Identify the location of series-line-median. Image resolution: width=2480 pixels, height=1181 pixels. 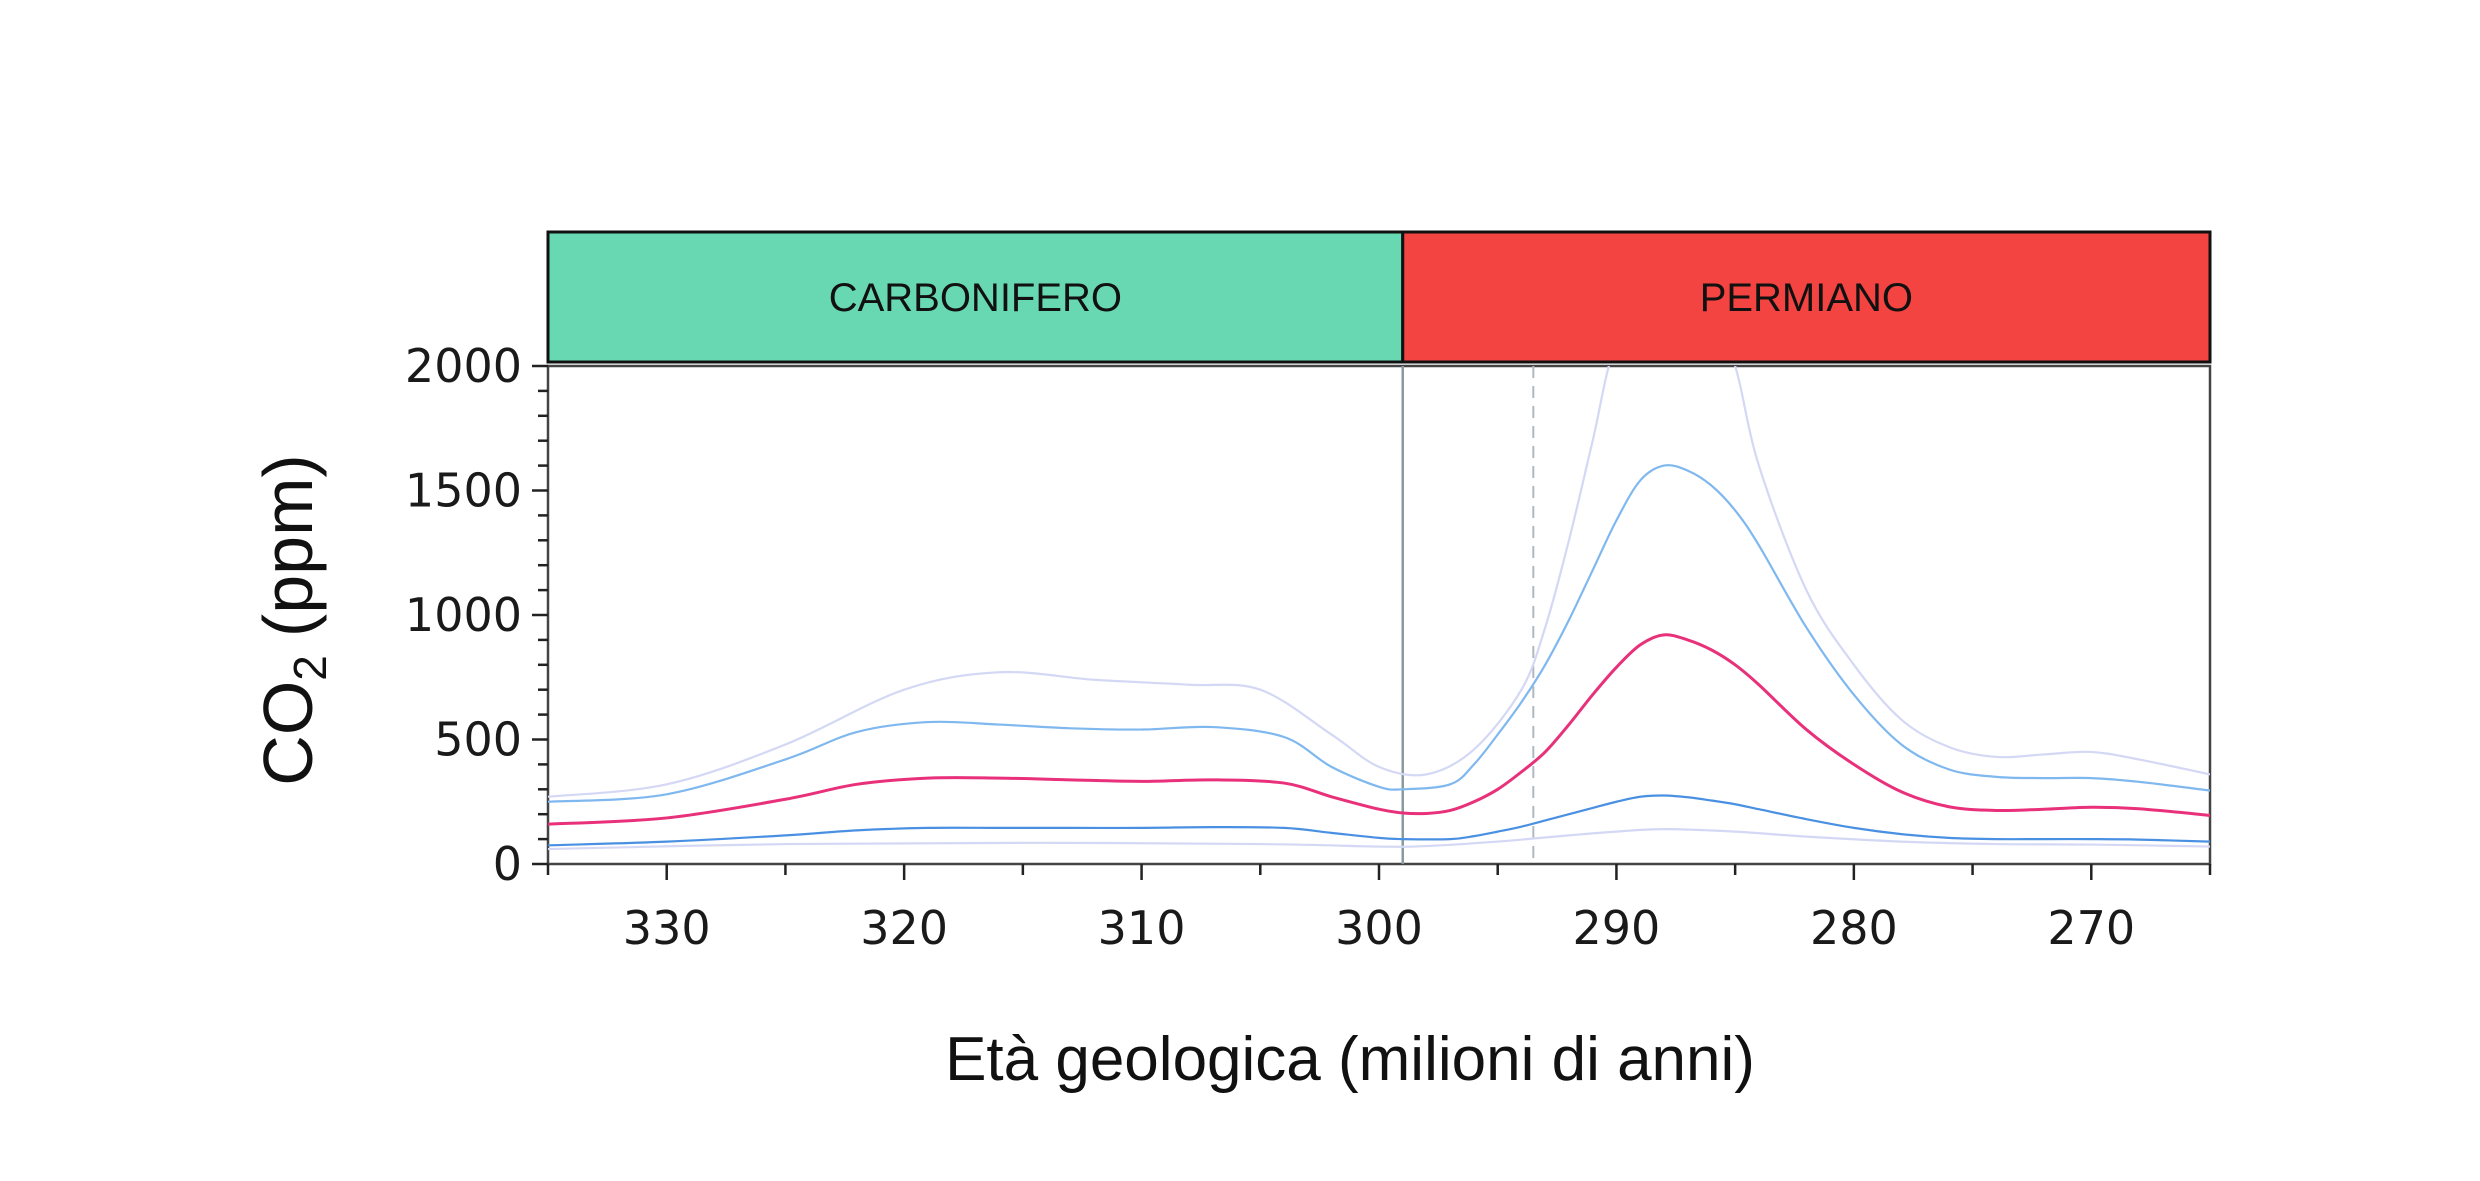
(1379, 729).